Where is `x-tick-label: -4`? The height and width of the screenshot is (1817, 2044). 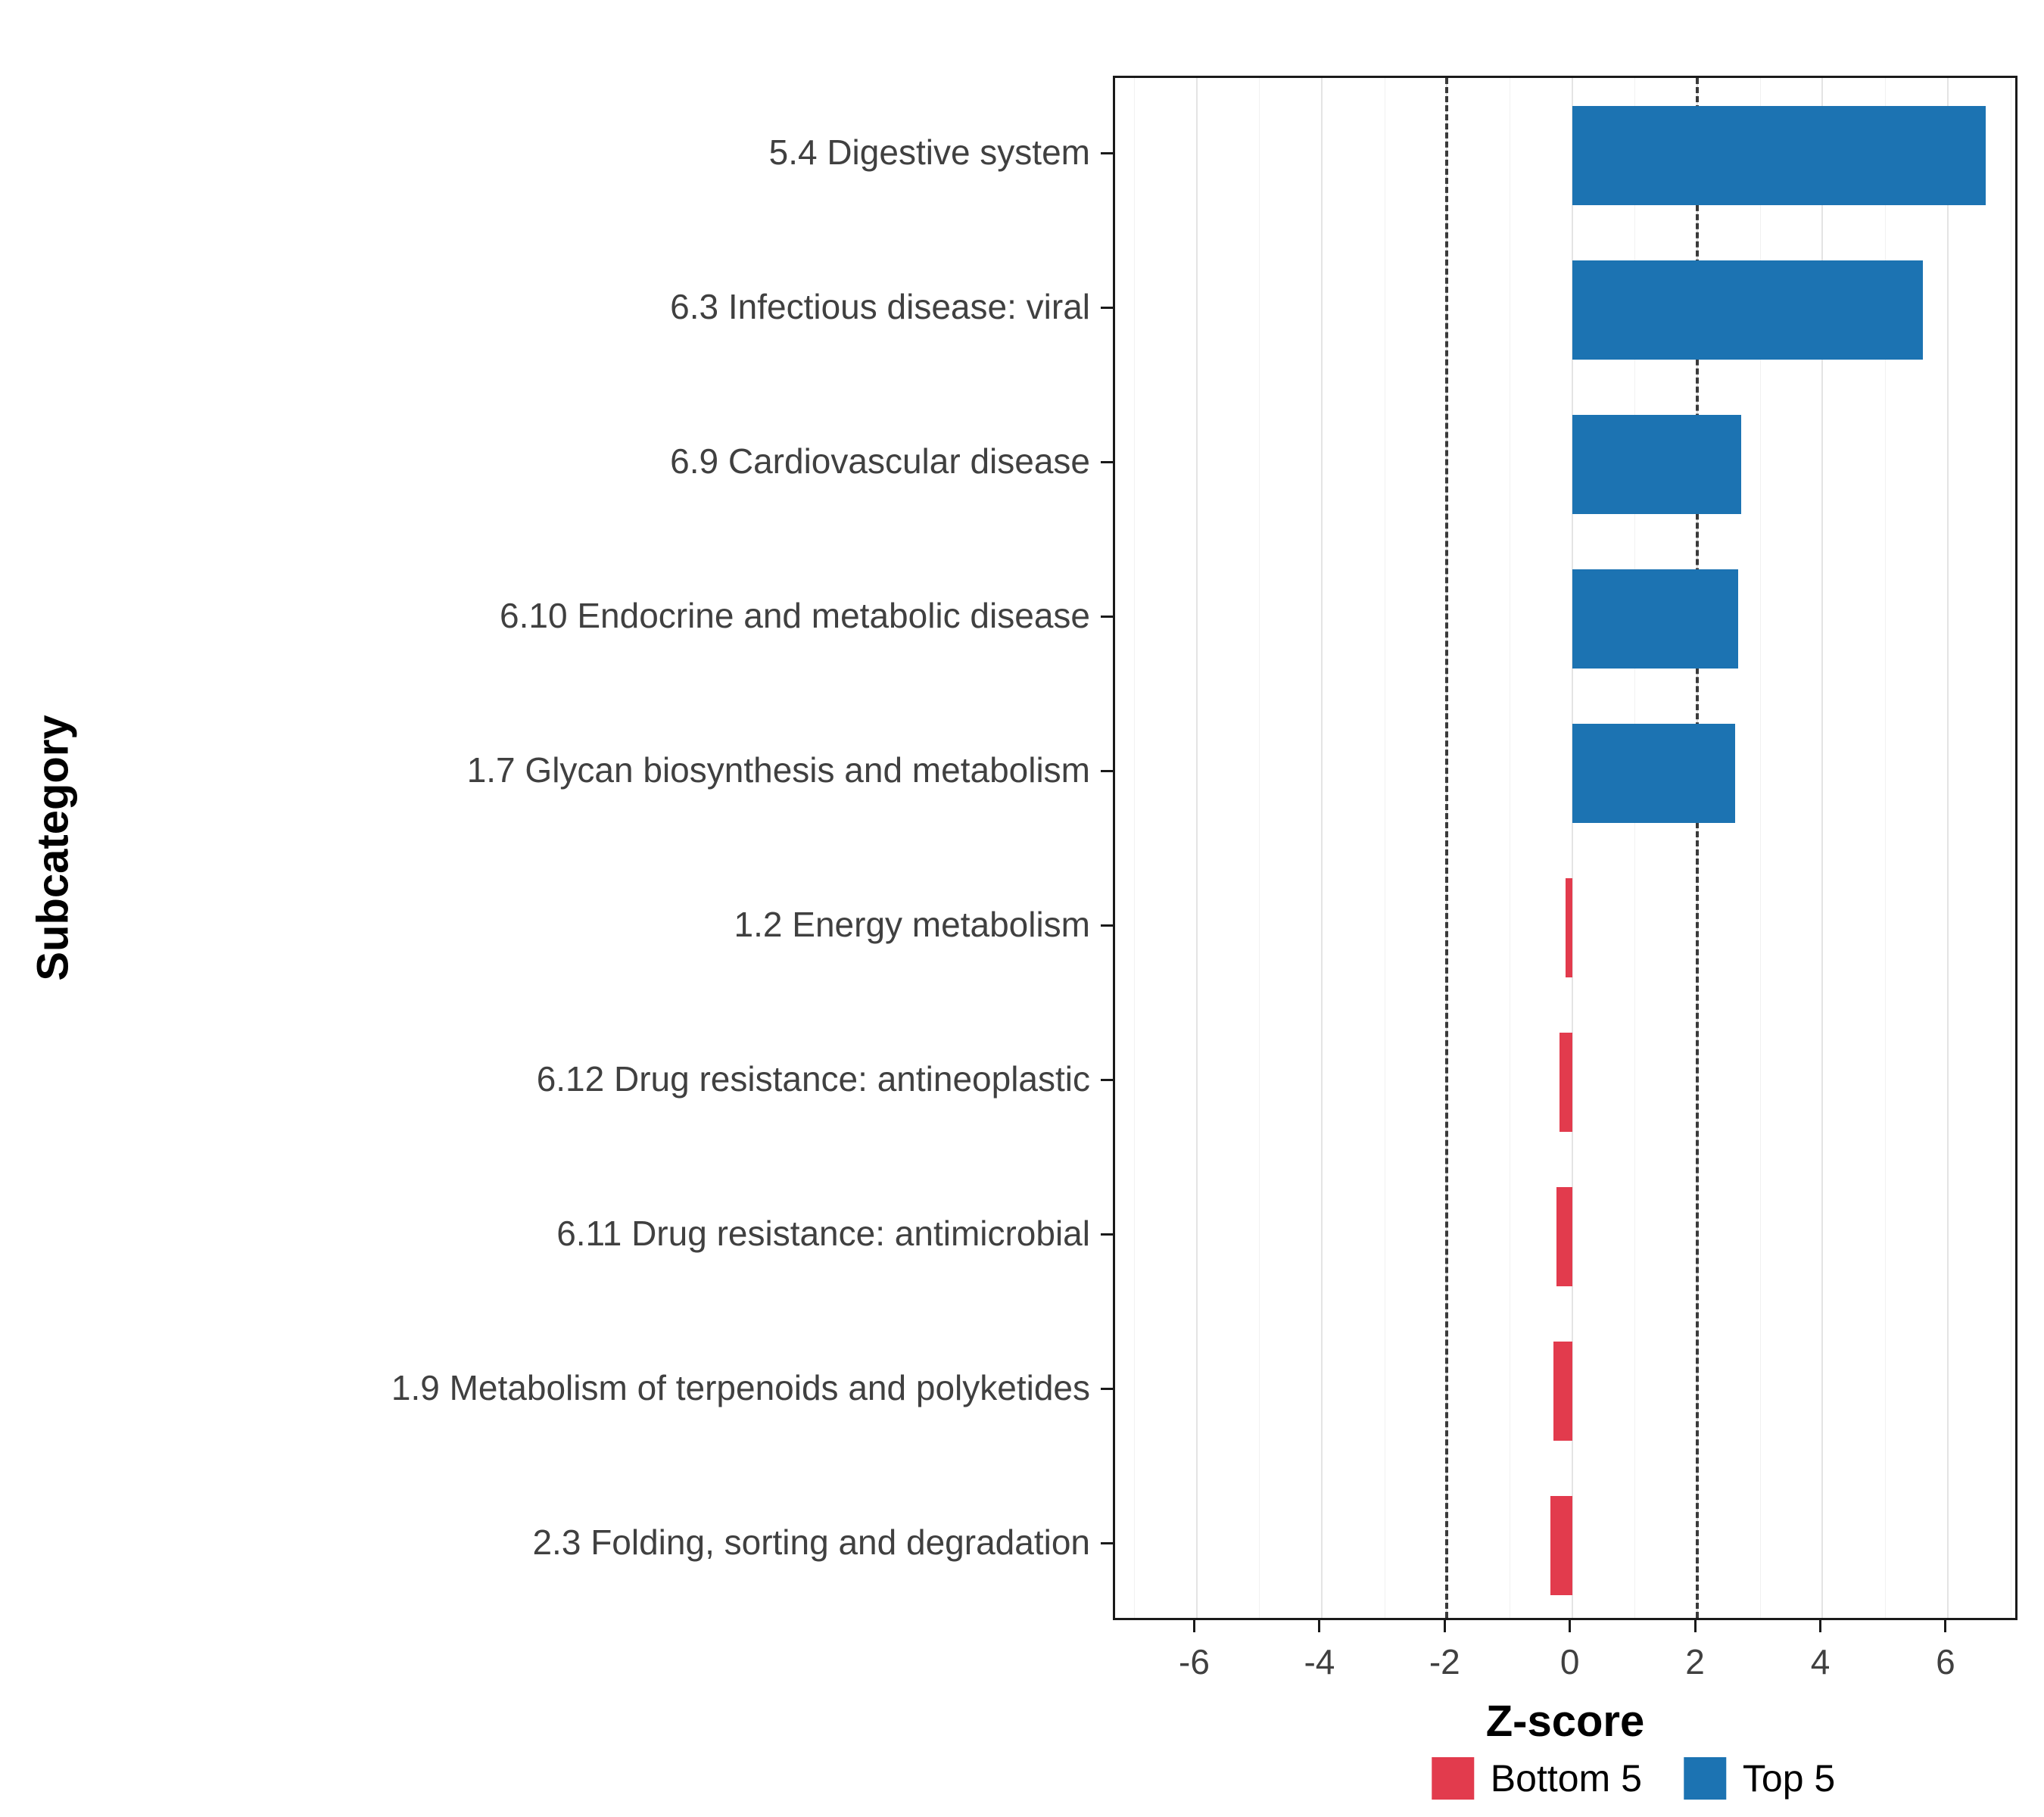
x-tick-label: -4 is located at coordinates (1319, 1661).